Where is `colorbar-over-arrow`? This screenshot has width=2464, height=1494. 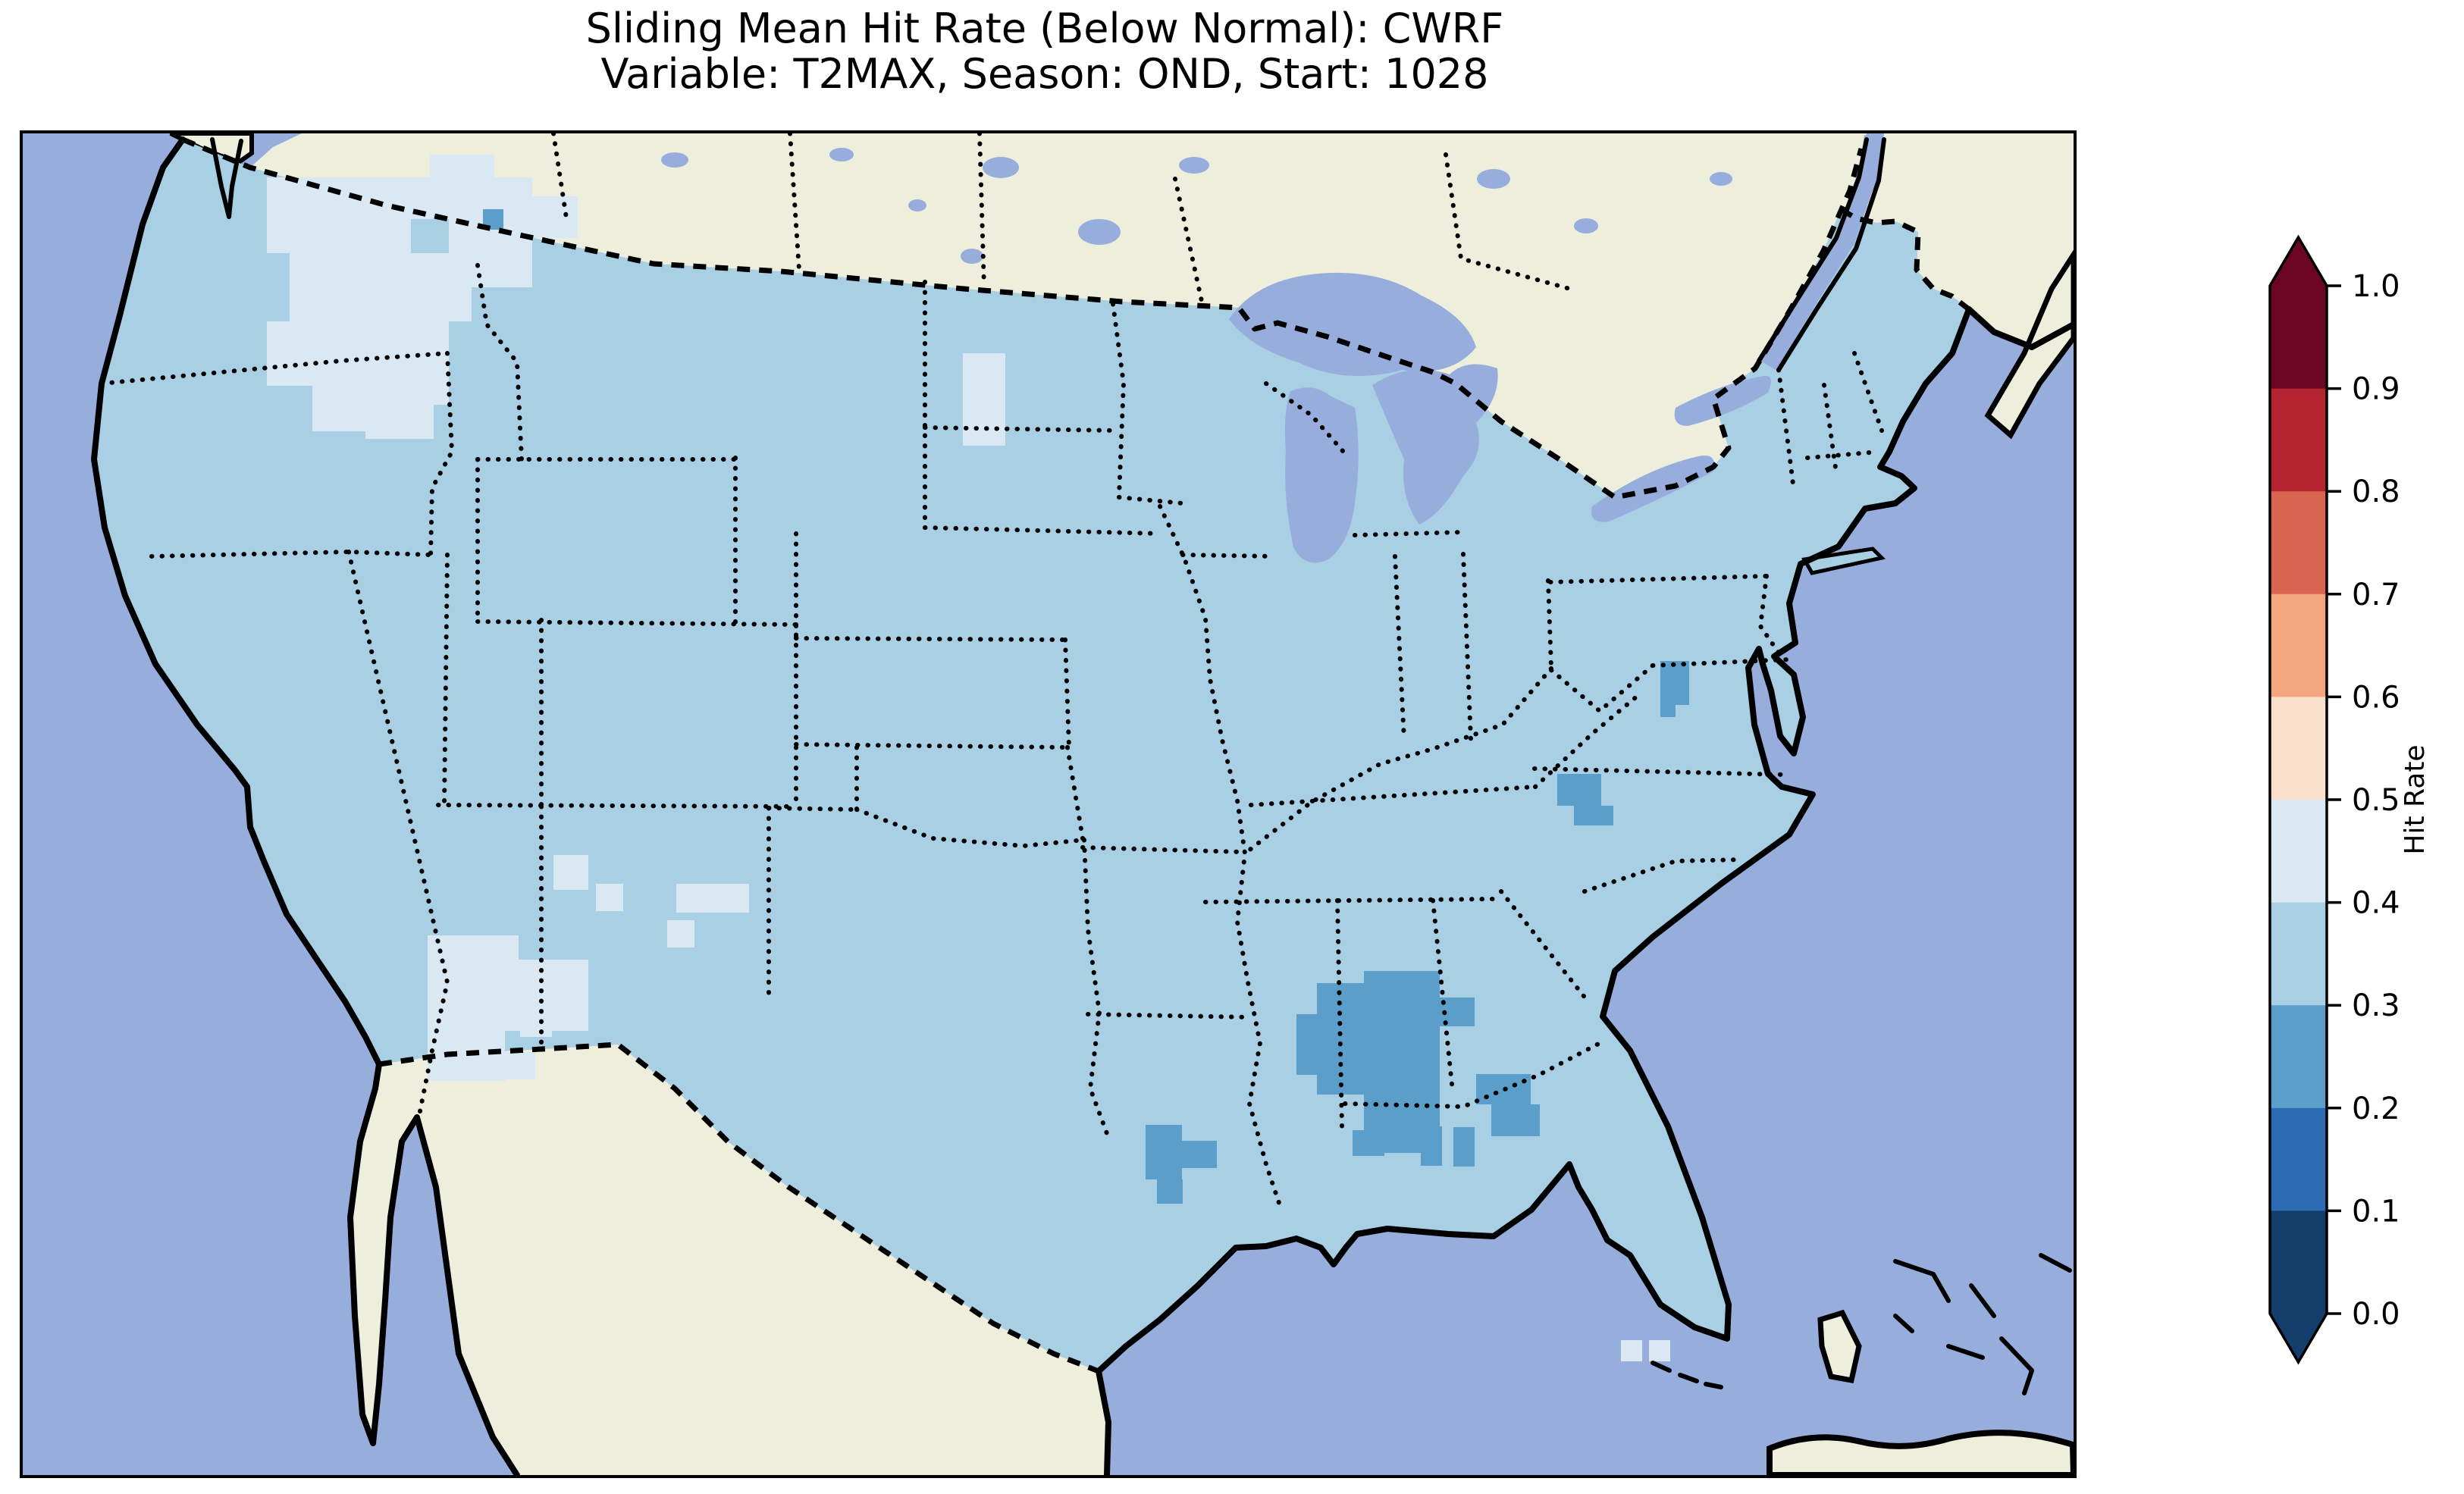 colorbar-over-arrow is located at coordinates (2298, 261).